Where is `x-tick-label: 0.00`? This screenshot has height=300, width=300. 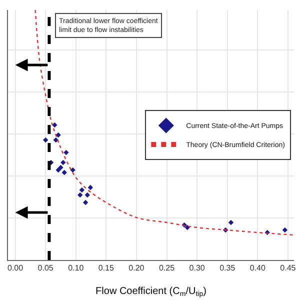 x-tick-label: 0.00 is located at coordinates (15, 268).